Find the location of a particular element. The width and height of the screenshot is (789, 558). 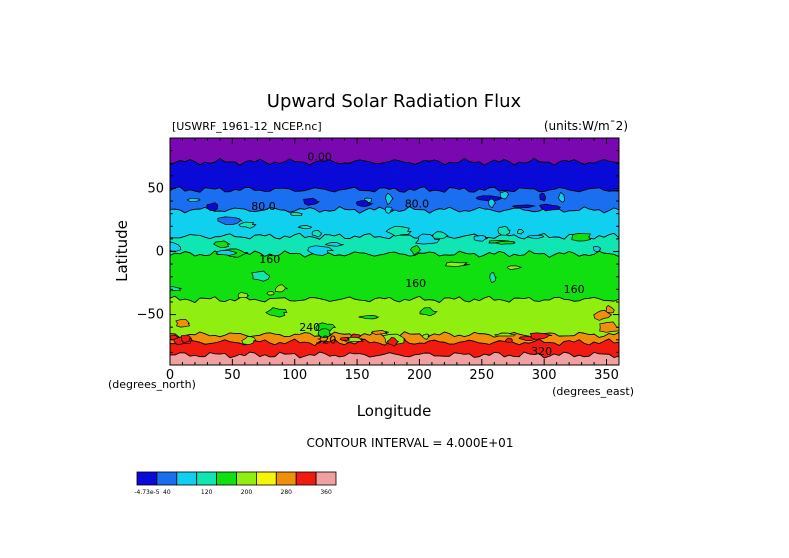

x-tick-label: 200 is located at coordinates (419, 375).